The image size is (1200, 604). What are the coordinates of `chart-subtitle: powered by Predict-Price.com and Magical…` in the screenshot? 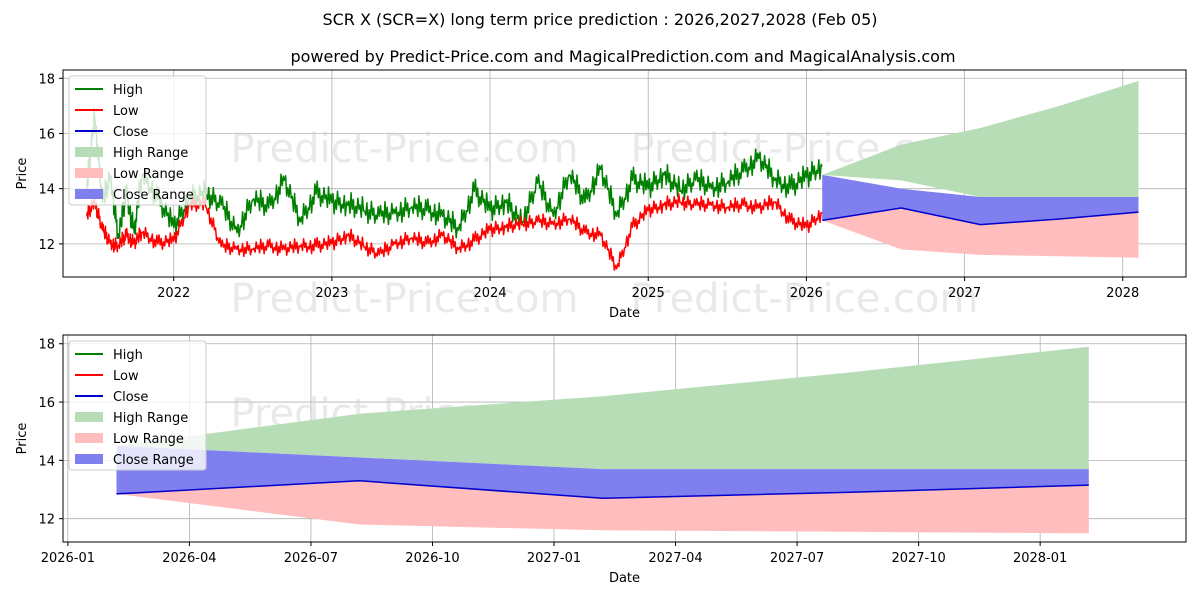 It's located at (622, 56).